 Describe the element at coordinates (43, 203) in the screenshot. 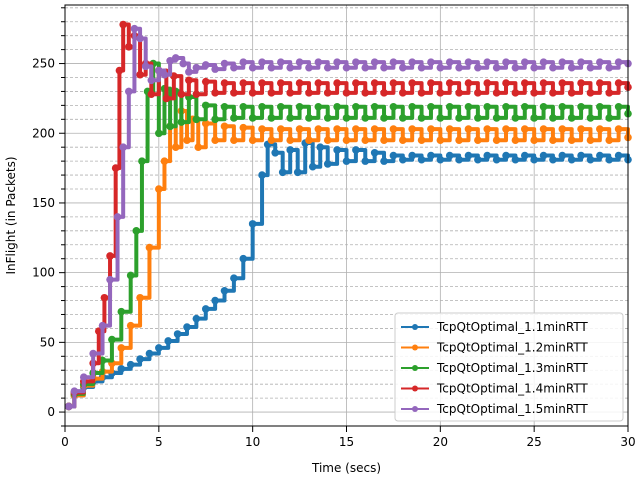

I see `y-tick-label: 150` at that location.